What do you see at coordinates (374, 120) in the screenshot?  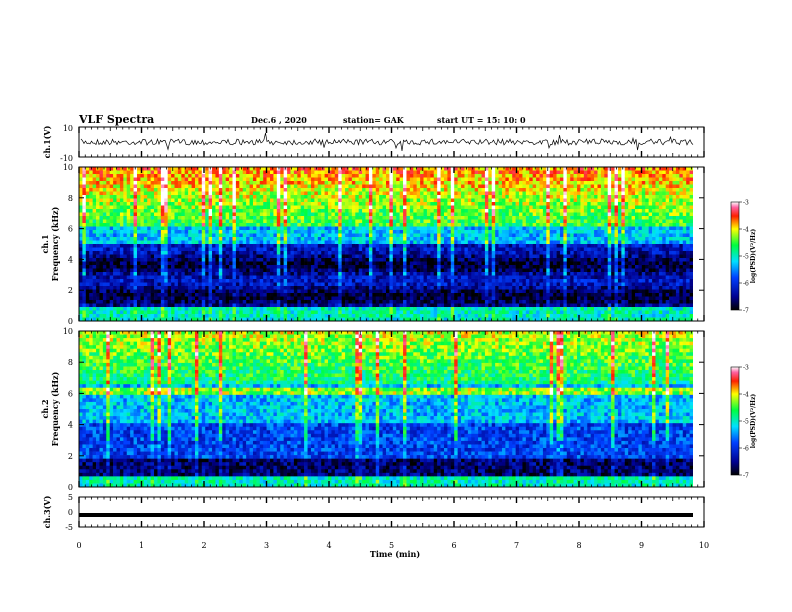 I see `station-label: station= GAK` at bounding box center [374, 120].